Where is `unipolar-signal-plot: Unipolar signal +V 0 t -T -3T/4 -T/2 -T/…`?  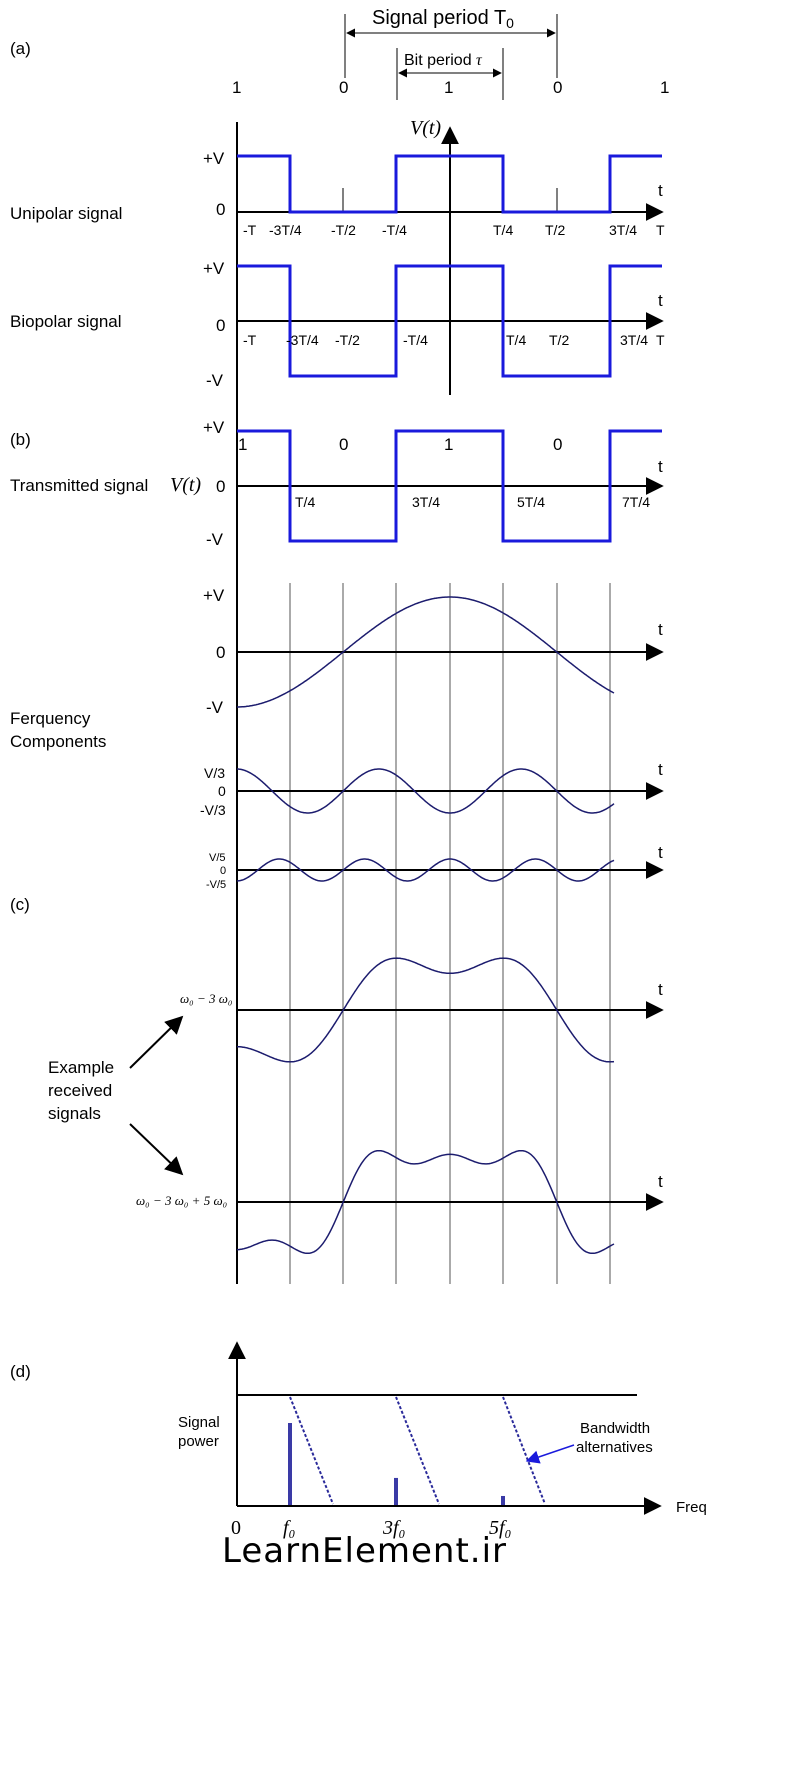 unipolar-signal-plot: Unipolar signal +V 0 t -T -3T/4 -T/2 -T/… is located at coordinates (337, 193).